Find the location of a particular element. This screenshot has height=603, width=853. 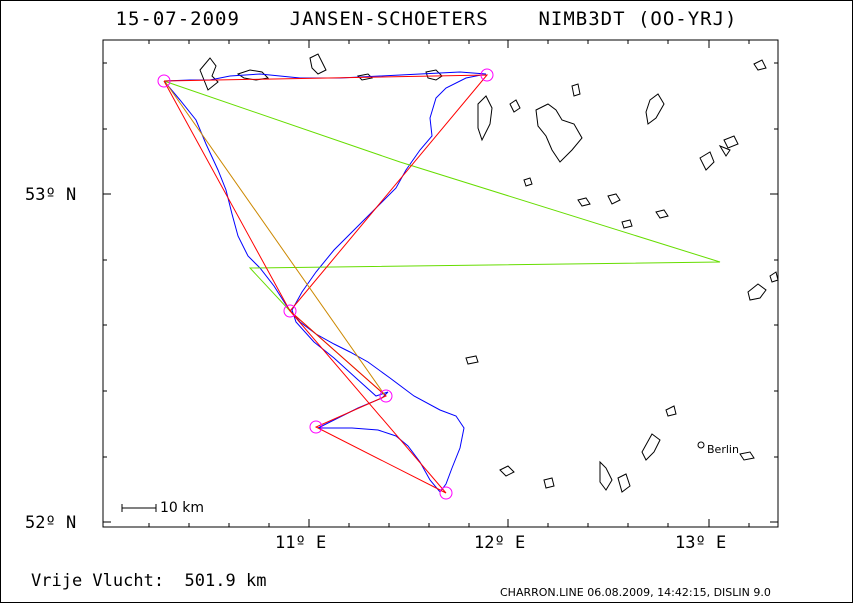

city-label: Berlin is located at coordinates (723, 449).